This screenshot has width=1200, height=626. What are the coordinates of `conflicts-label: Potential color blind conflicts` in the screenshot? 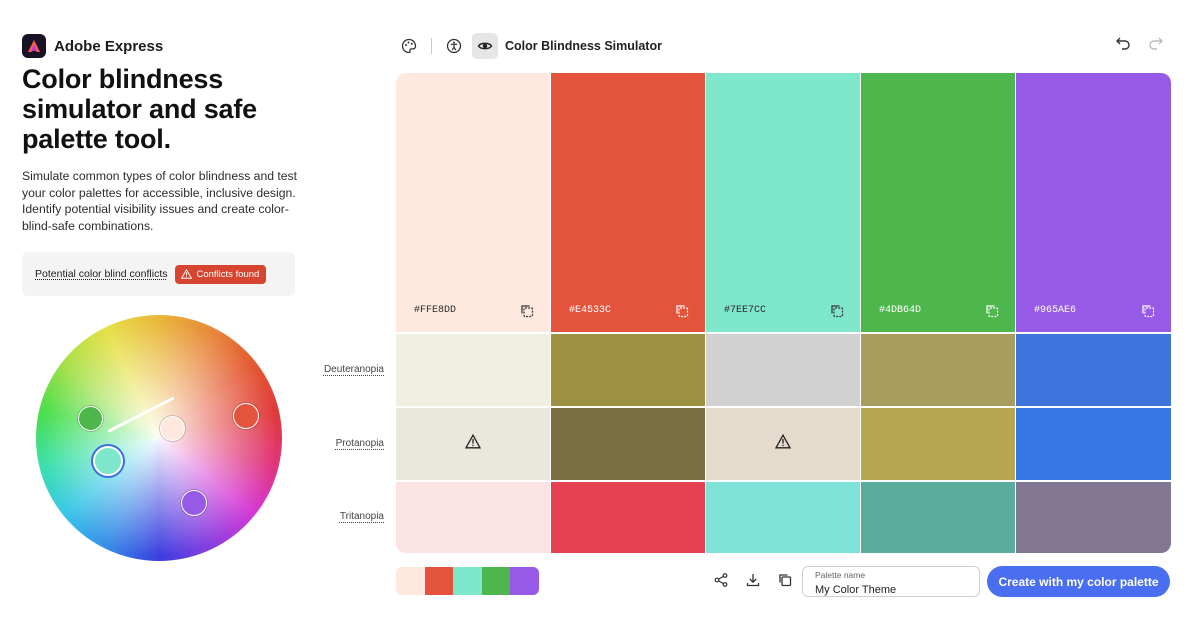 It's located at (101, 274).